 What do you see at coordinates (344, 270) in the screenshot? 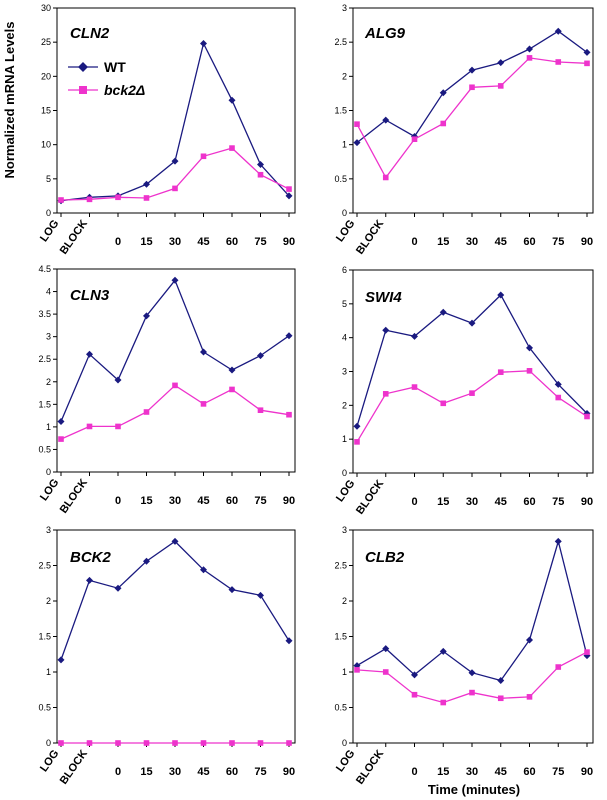
I see `y-tick-label: 6` at bounding box center [344, 270].